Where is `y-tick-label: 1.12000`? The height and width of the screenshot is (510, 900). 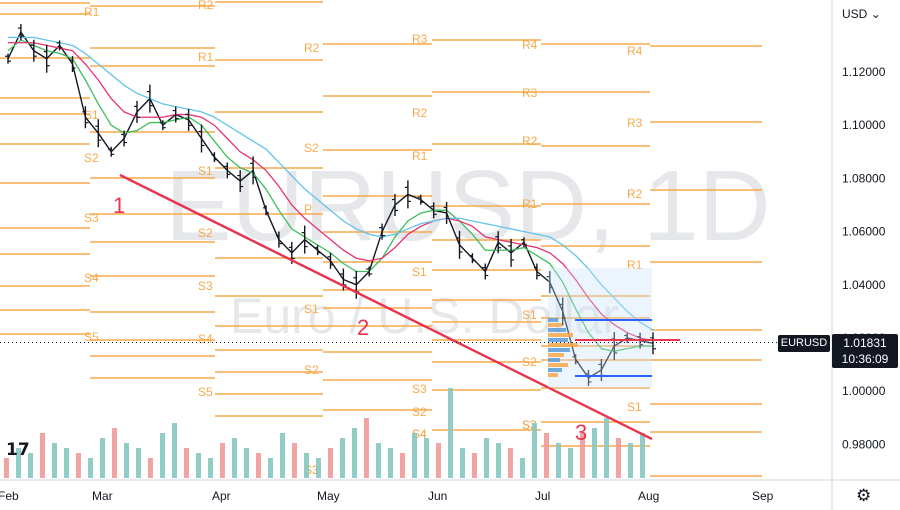 y-tick-label: 1.12000 is located at coordinates (864, 72).